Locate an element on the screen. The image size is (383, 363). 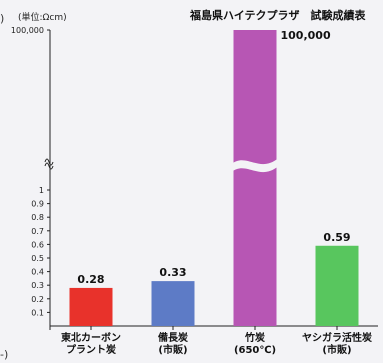
y-tick-label-8: 0.8 is located at coordinates (37, 217).